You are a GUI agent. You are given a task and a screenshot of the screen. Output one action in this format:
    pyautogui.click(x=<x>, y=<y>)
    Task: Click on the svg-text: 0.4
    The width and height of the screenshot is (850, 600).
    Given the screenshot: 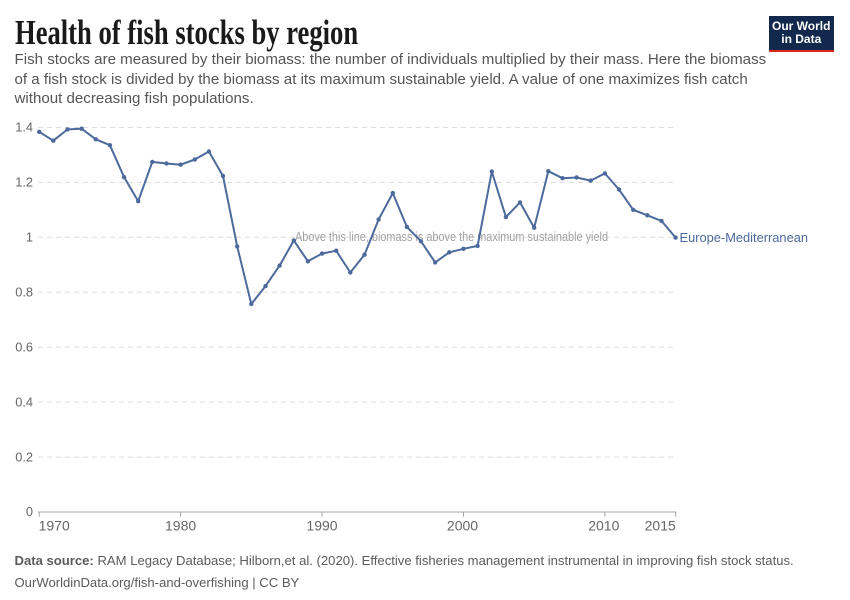 What is the action you would take?
    pyautogui.click(x=24, y=401)
    